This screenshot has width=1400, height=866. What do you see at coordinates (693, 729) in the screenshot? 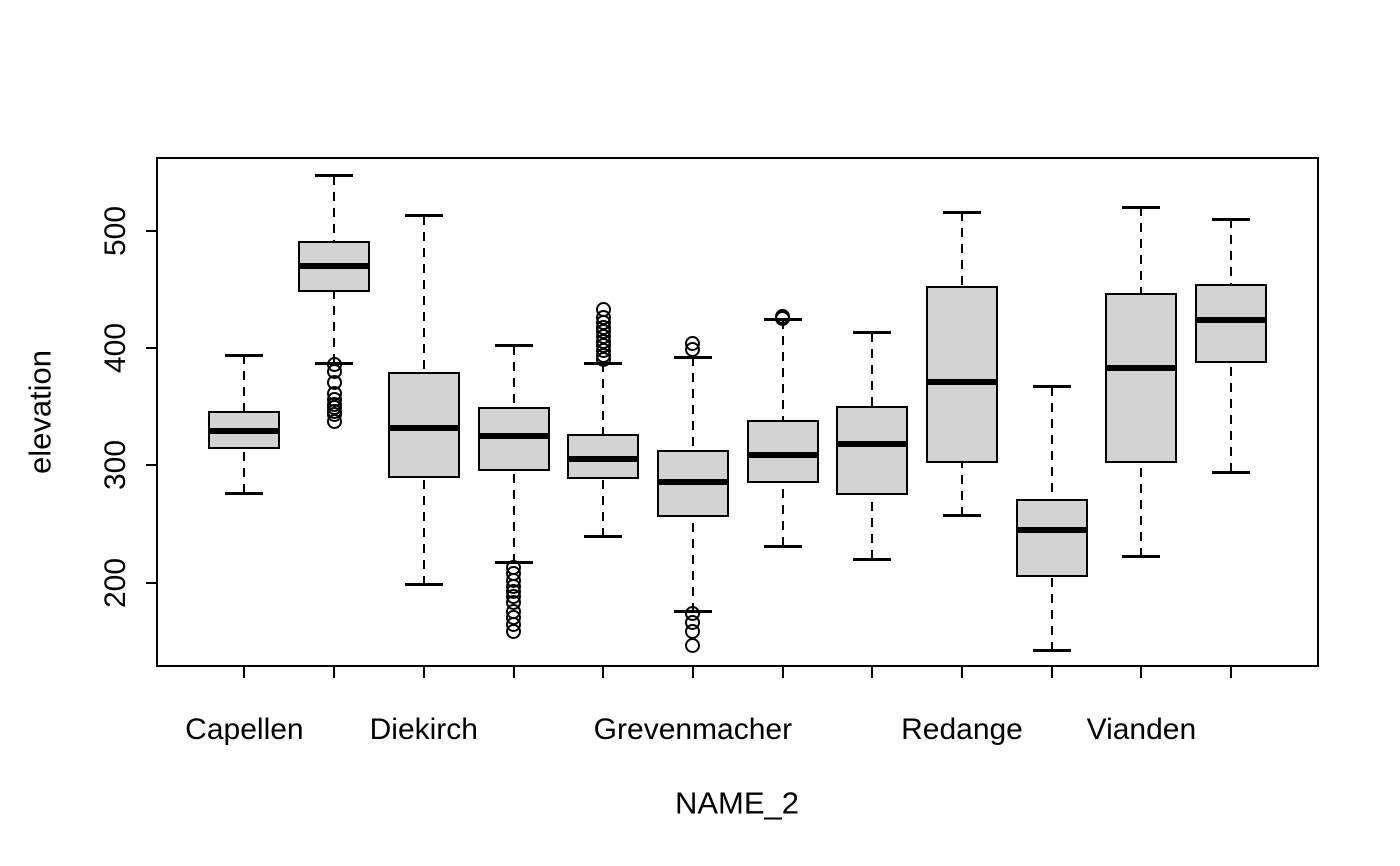
I see `x-tick-label: Grevenmacher` at bounding box center [693, 729].